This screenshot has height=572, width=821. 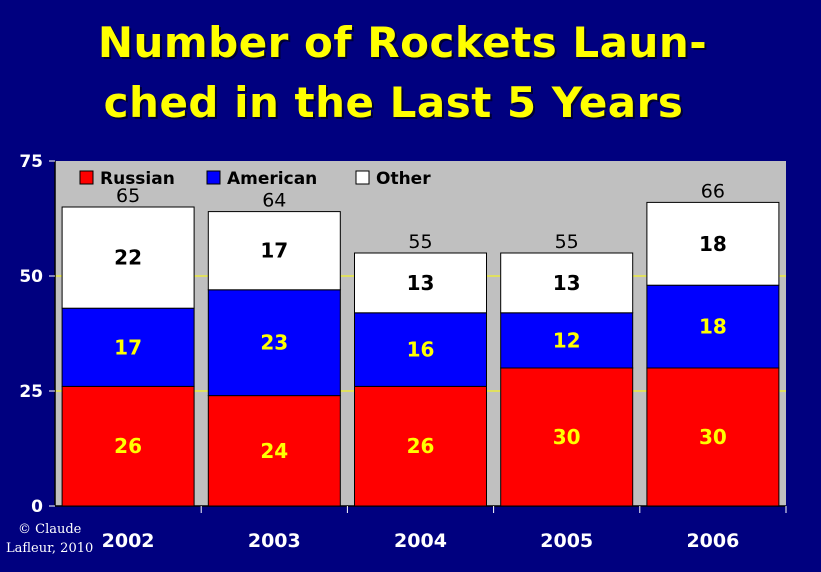 I want to click on data-label-other-2004: 13, so click(x=421, y=283).